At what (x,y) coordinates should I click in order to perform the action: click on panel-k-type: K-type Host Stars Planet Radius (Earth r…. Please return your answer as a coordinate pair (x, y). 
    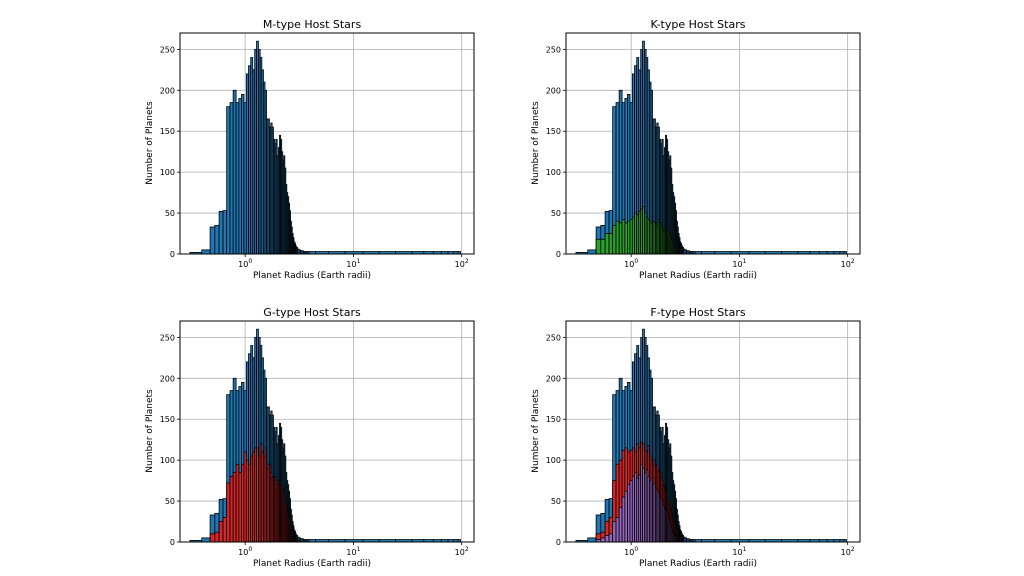
    Looking at the image, I should click on (696, 149).